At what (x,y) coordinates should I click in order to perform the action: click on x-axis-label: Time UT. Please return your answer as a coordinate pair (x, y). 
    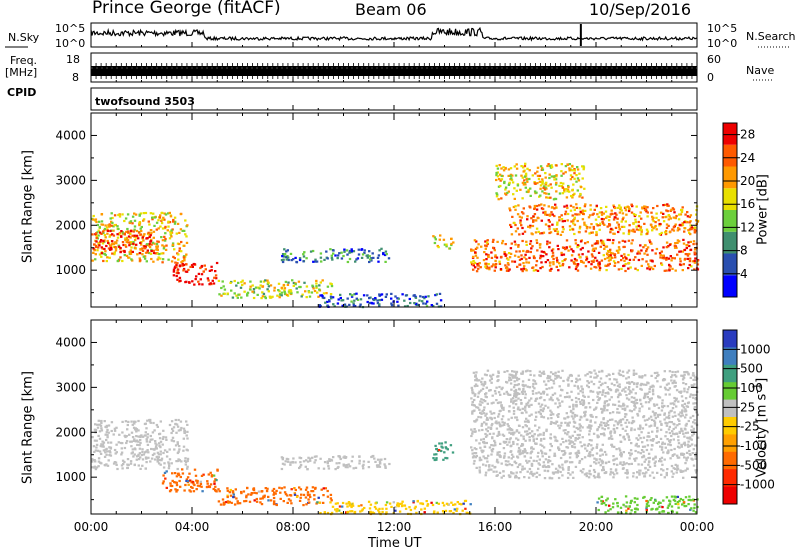
    Looking at the image, I should click on (395, 543).